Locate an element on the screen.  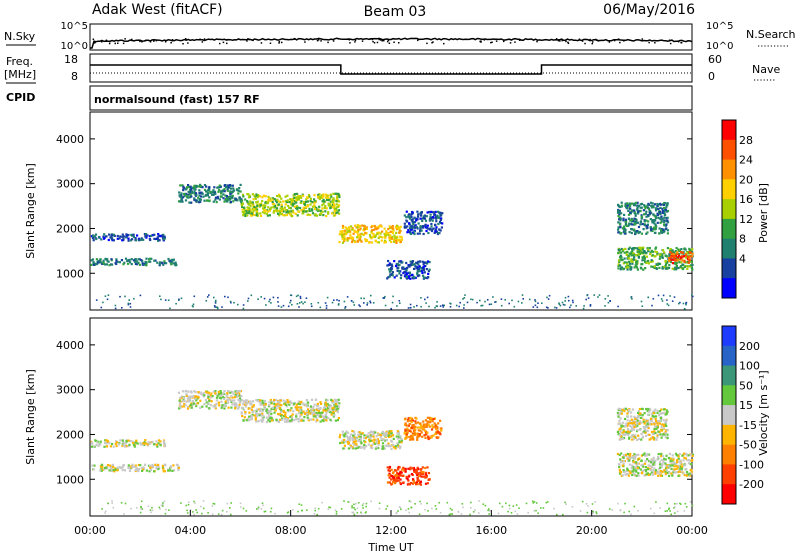
colorbar-tick-label: 20 is located at coordinates (746, 179).